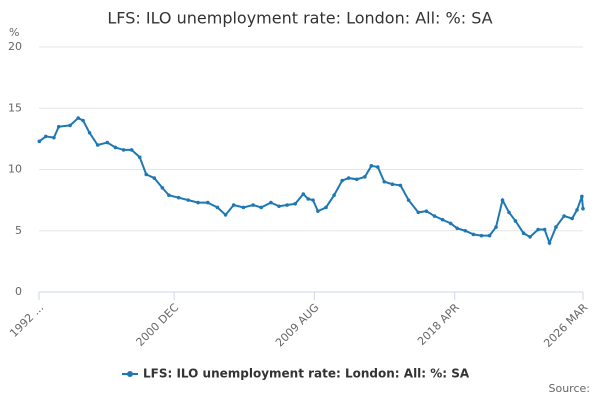 This screenshot has width=600, height=400. Describe the element at coordinates (297, 325) in the screenshot. I see `x-tick-label: 2009 AUG` at that location.